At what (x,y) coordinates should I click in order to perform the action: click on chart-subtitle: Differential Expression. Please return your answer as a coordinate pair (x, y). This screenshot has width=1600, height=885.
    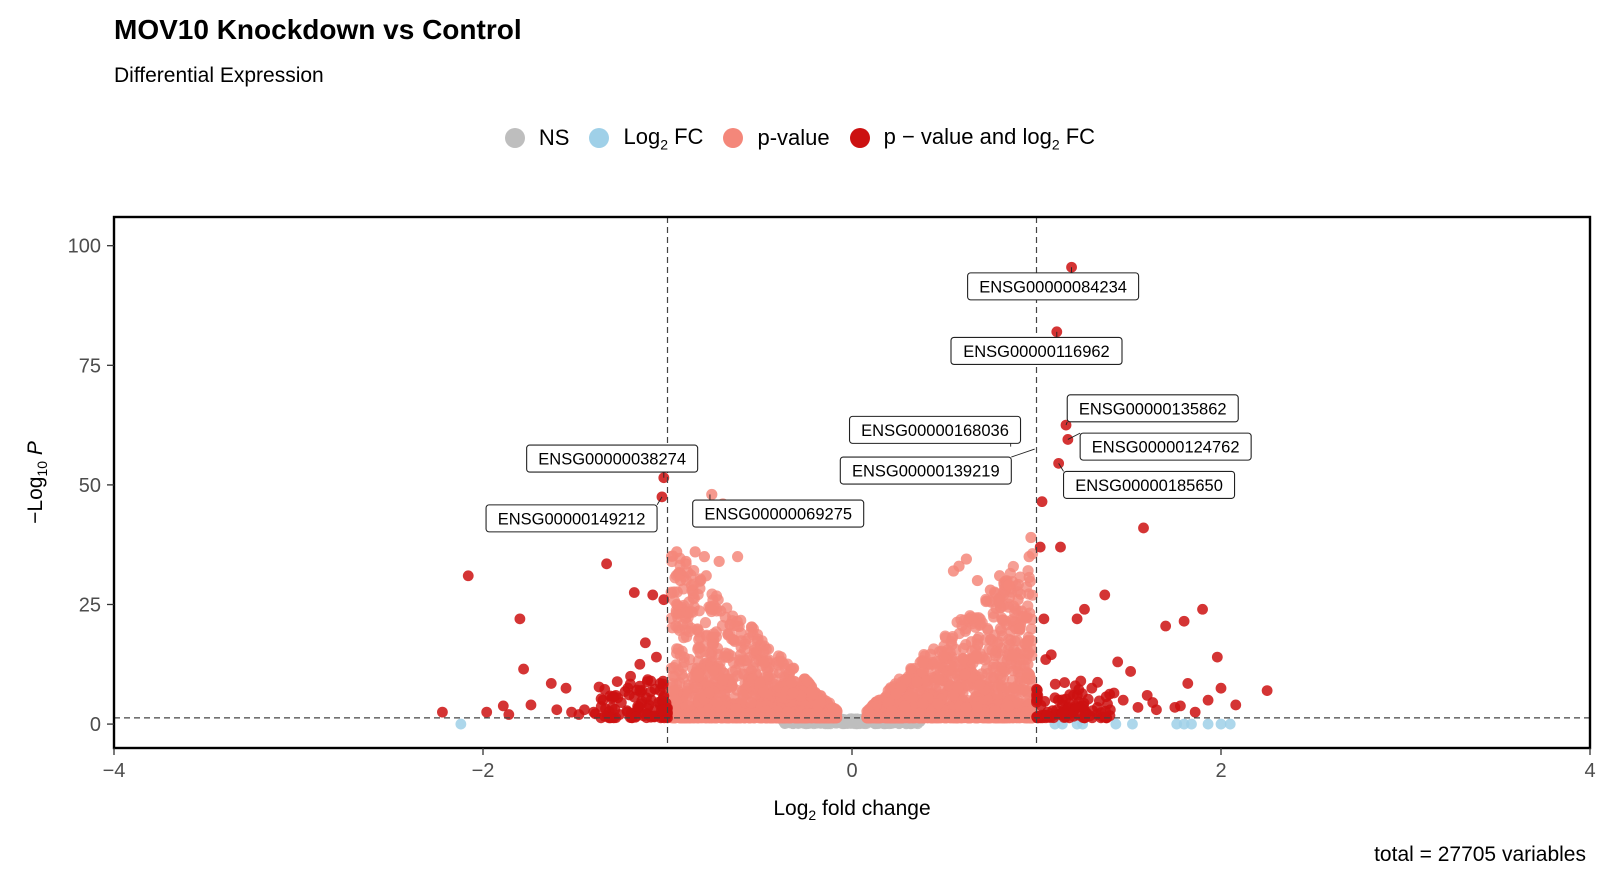
    Looking at the image, I should click on (219, 75).